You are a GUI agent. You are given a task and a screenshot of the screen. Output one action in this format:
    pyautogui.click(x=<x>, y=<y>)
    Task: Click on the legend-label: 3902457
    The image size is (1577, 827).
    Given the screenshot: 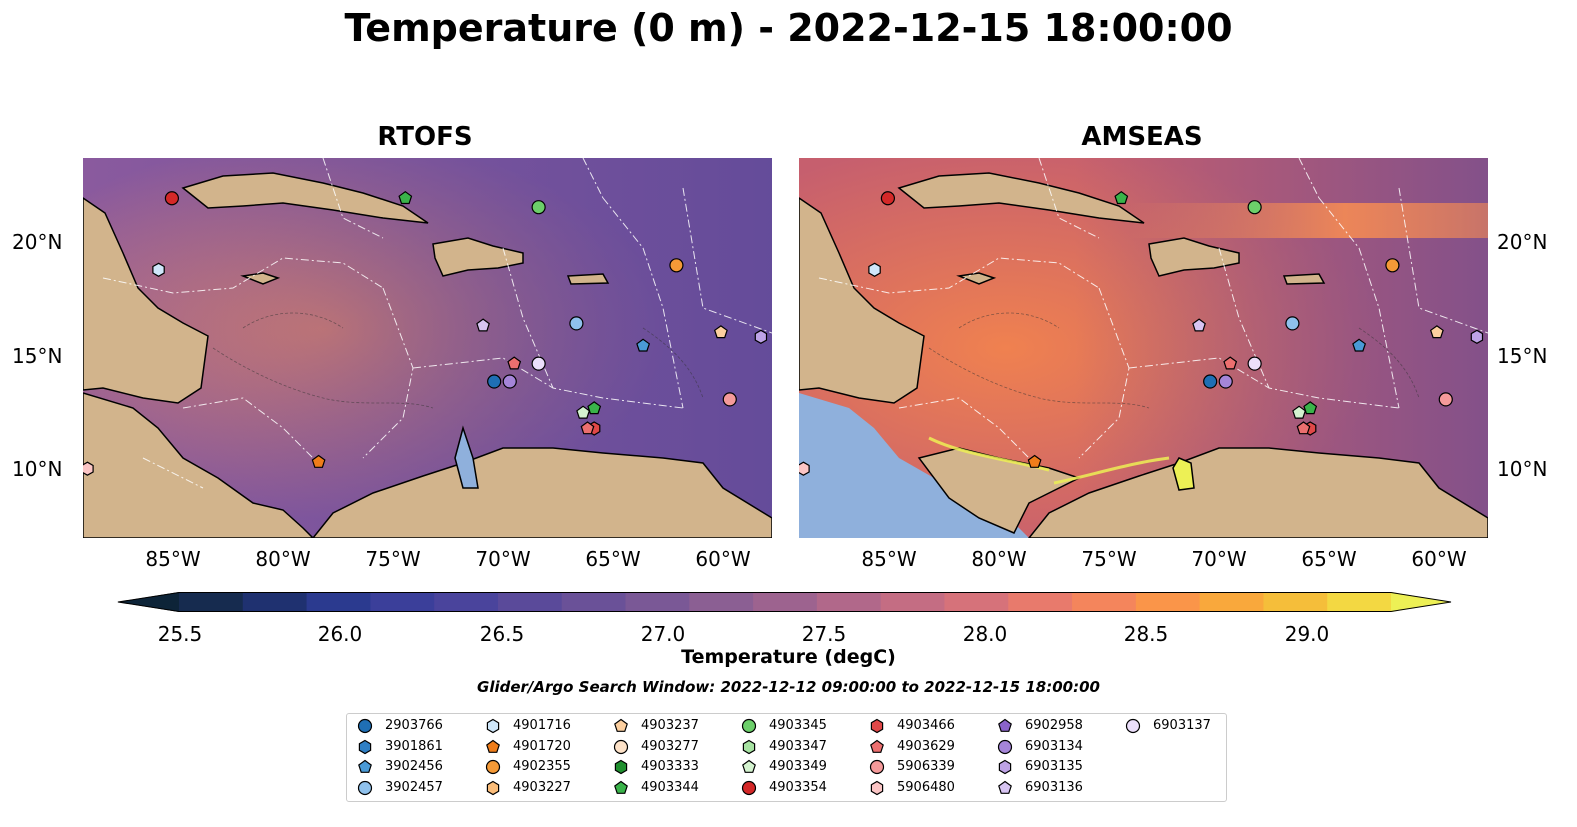 What is the action you would take?
    pyautogui.click(x=414, y=787)
    